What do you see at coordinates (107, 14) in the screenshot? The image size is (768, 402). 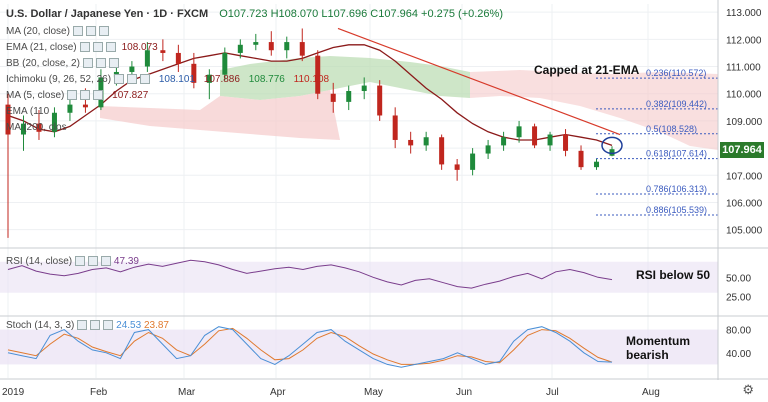 I see `symbol-title: U.S. Dollar / Japanese Yen · 1D · FXCM` at bounding box center [107, 14].